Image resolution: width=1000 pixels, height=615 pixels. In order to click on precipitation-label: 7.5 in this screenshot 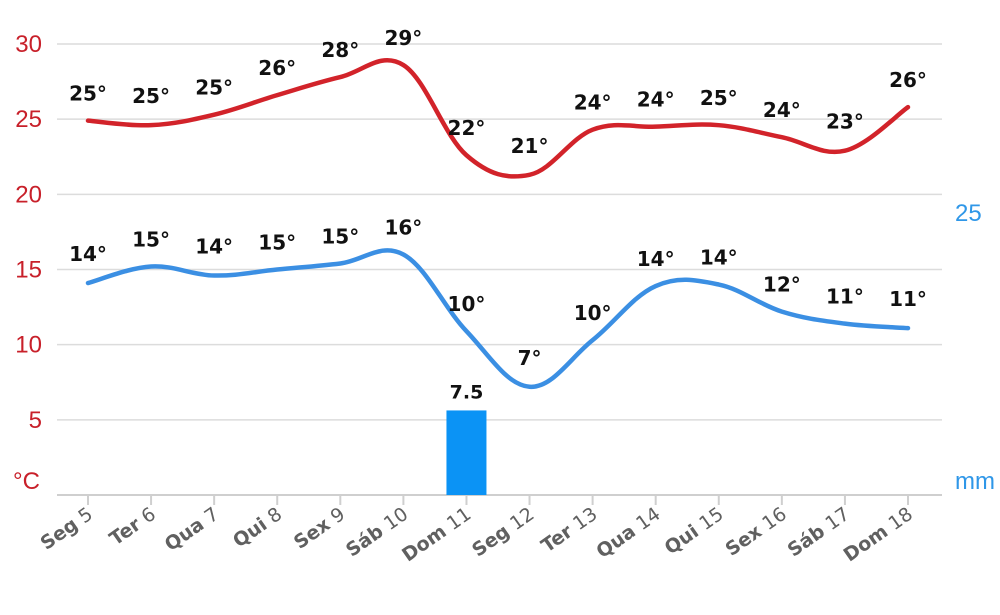, I will do `click(467, 392)`.